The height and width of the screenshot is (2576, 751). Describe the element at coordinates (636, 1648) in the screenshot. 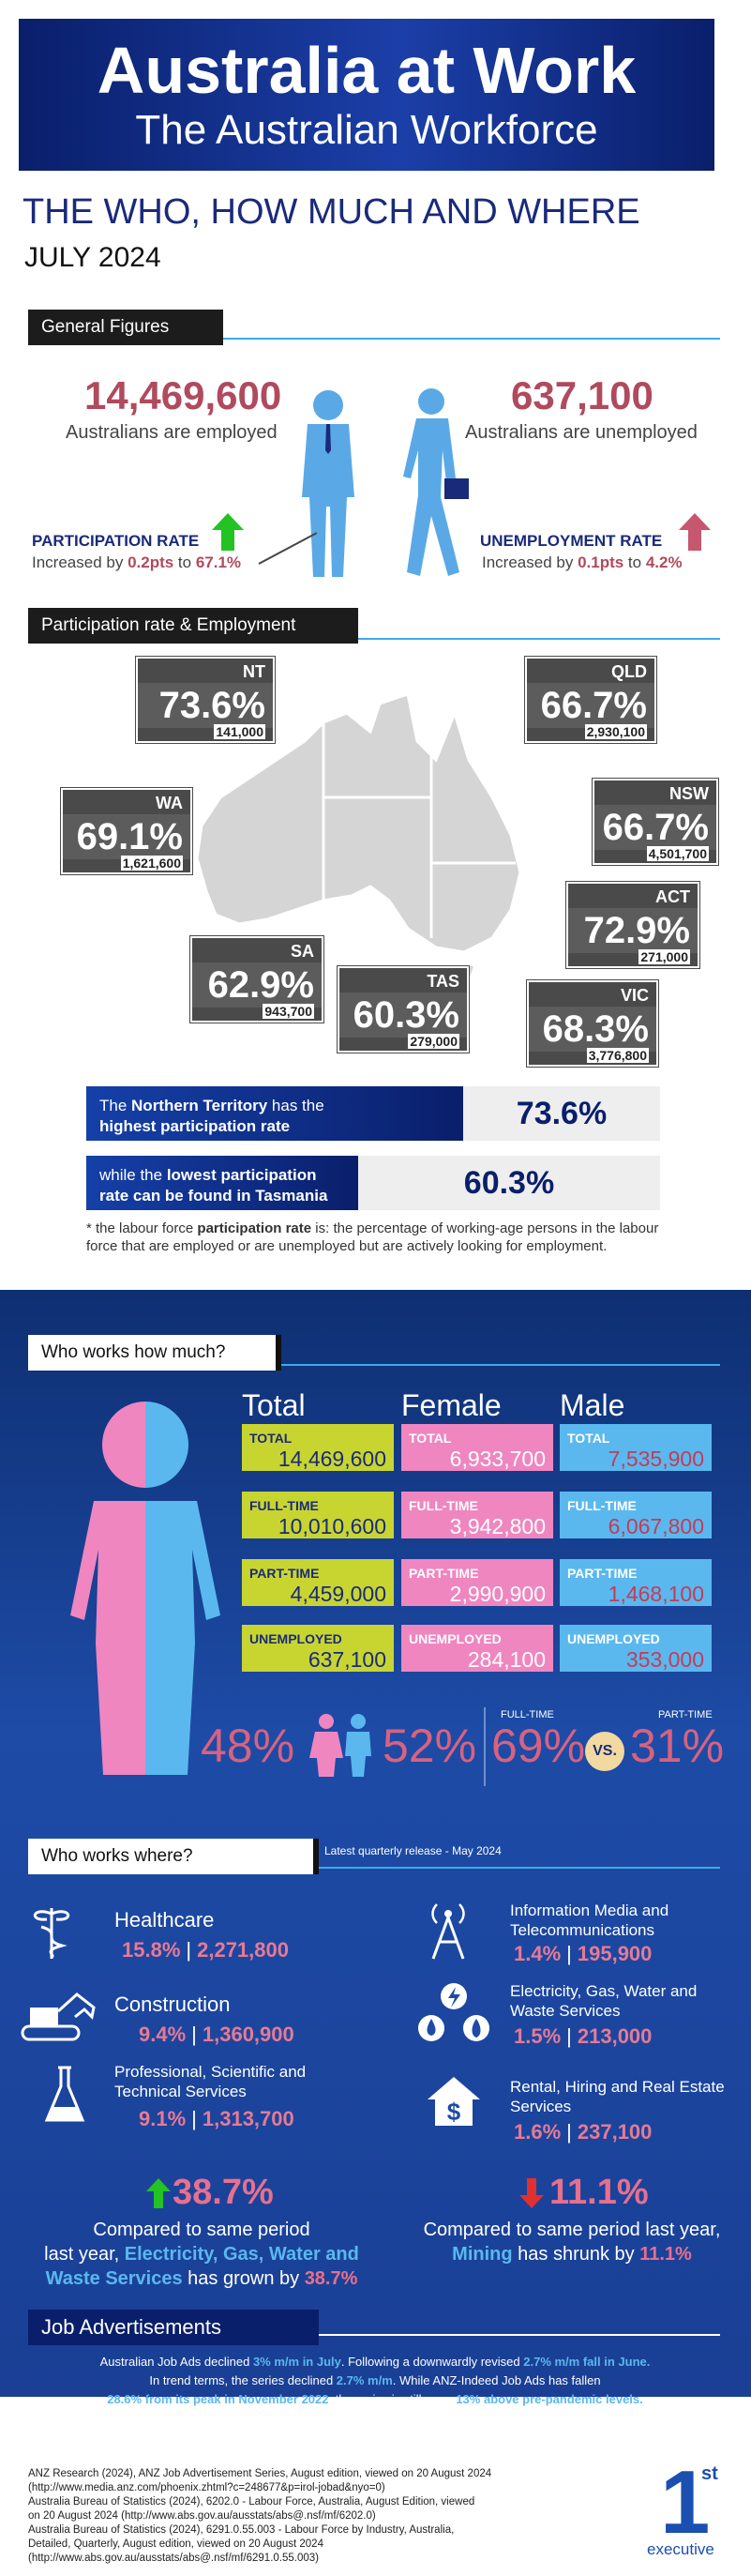

I see `table-cell-male: UNEMPLOYED 353,000` at that location.